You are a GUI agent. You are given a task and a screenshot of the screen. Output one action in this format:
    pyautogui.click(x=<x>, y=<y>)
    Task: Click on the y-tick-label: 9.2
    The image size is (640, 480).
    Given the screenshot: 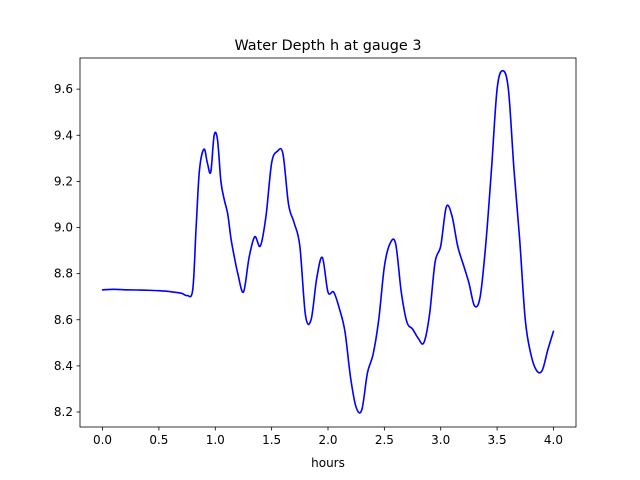 What is the action you would take?
    pyautogui.click(x=63, y=181)
    